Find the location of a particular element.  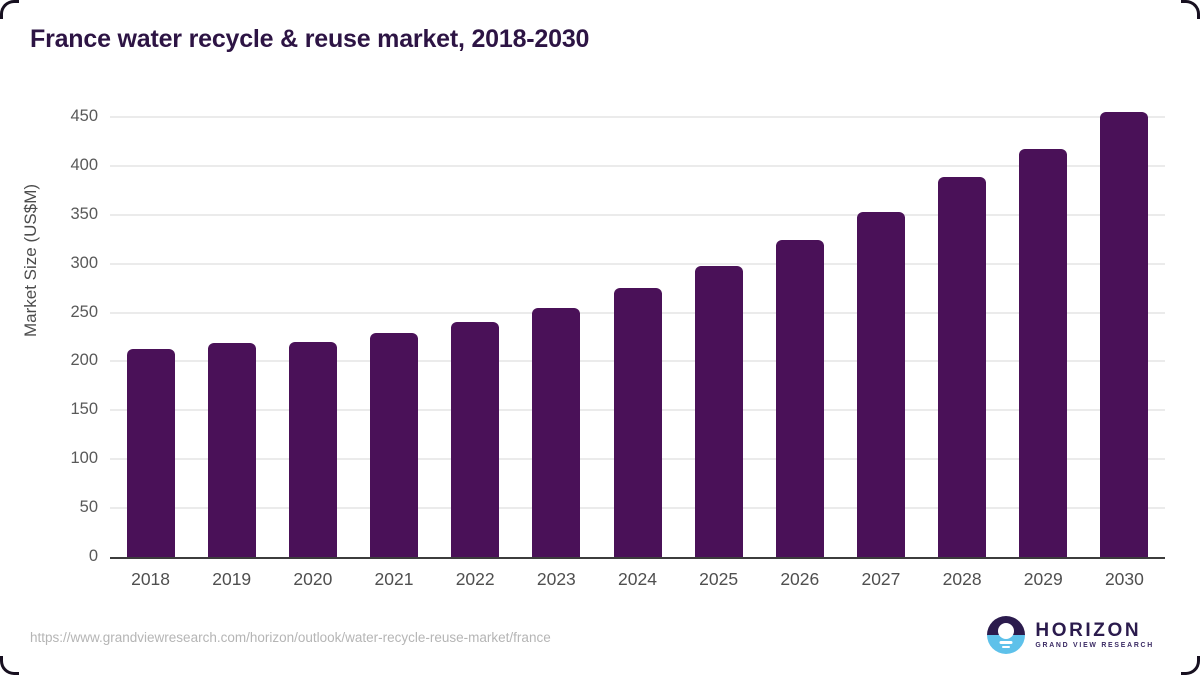

bar-2029 is located at coordinates (1043, 353).